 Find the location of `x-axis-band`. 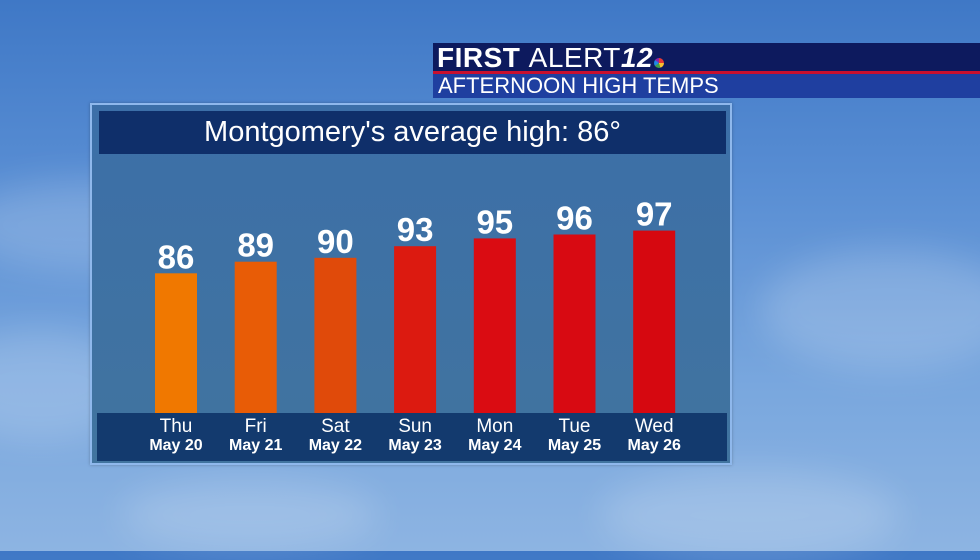

x-axis-band is located at coordinates (412, 437).